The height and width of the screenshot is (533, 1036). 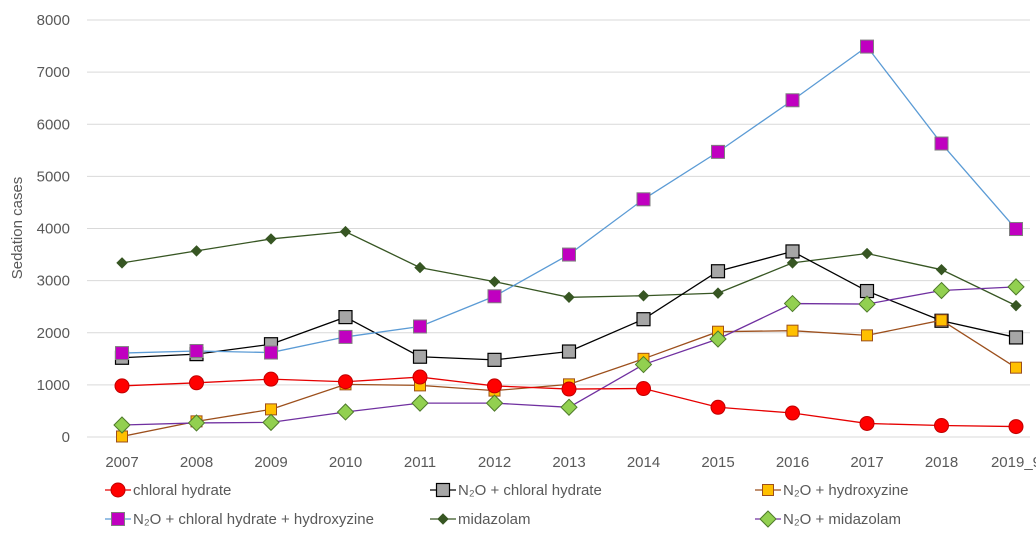 What do you see at coordinates (53, 20) in the screenshot?
I see `y-tick-label: 8000` at bounding box center [53, 20].